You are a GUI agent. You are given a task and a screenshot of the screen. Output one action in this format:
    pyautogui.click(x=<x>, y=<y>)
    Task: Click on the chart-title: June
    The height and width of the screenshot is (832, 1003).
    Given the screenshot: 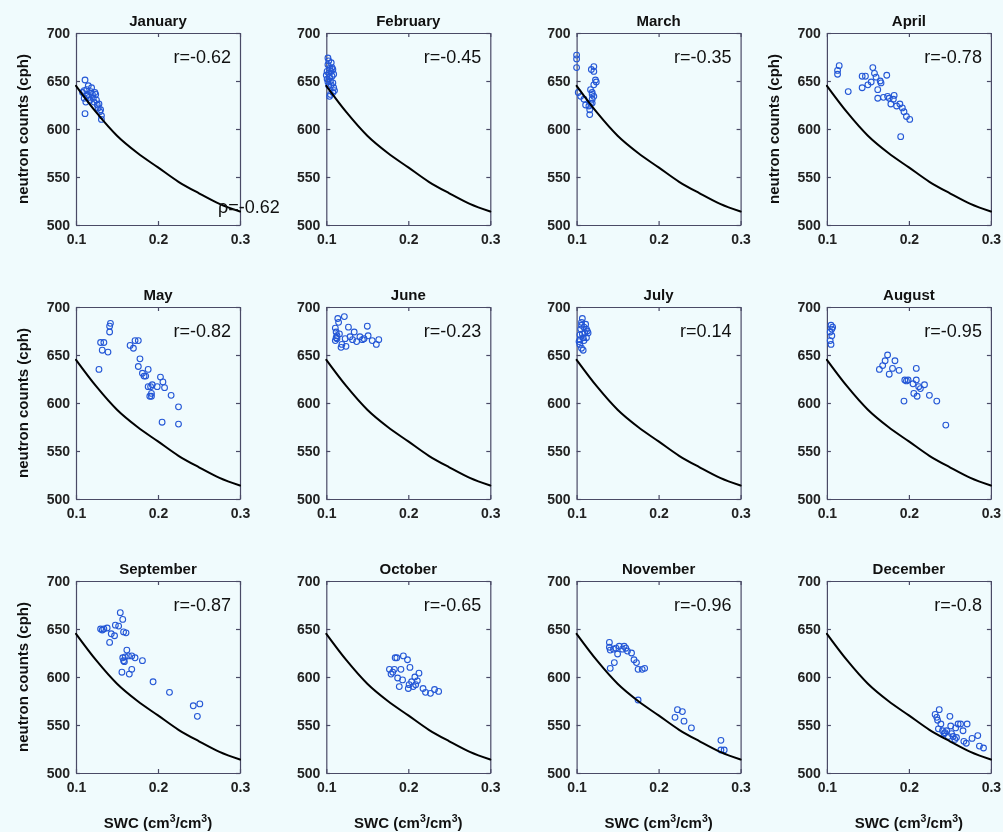 What is the action you would take?
    pyautogui.click(x=408, y=294)
    